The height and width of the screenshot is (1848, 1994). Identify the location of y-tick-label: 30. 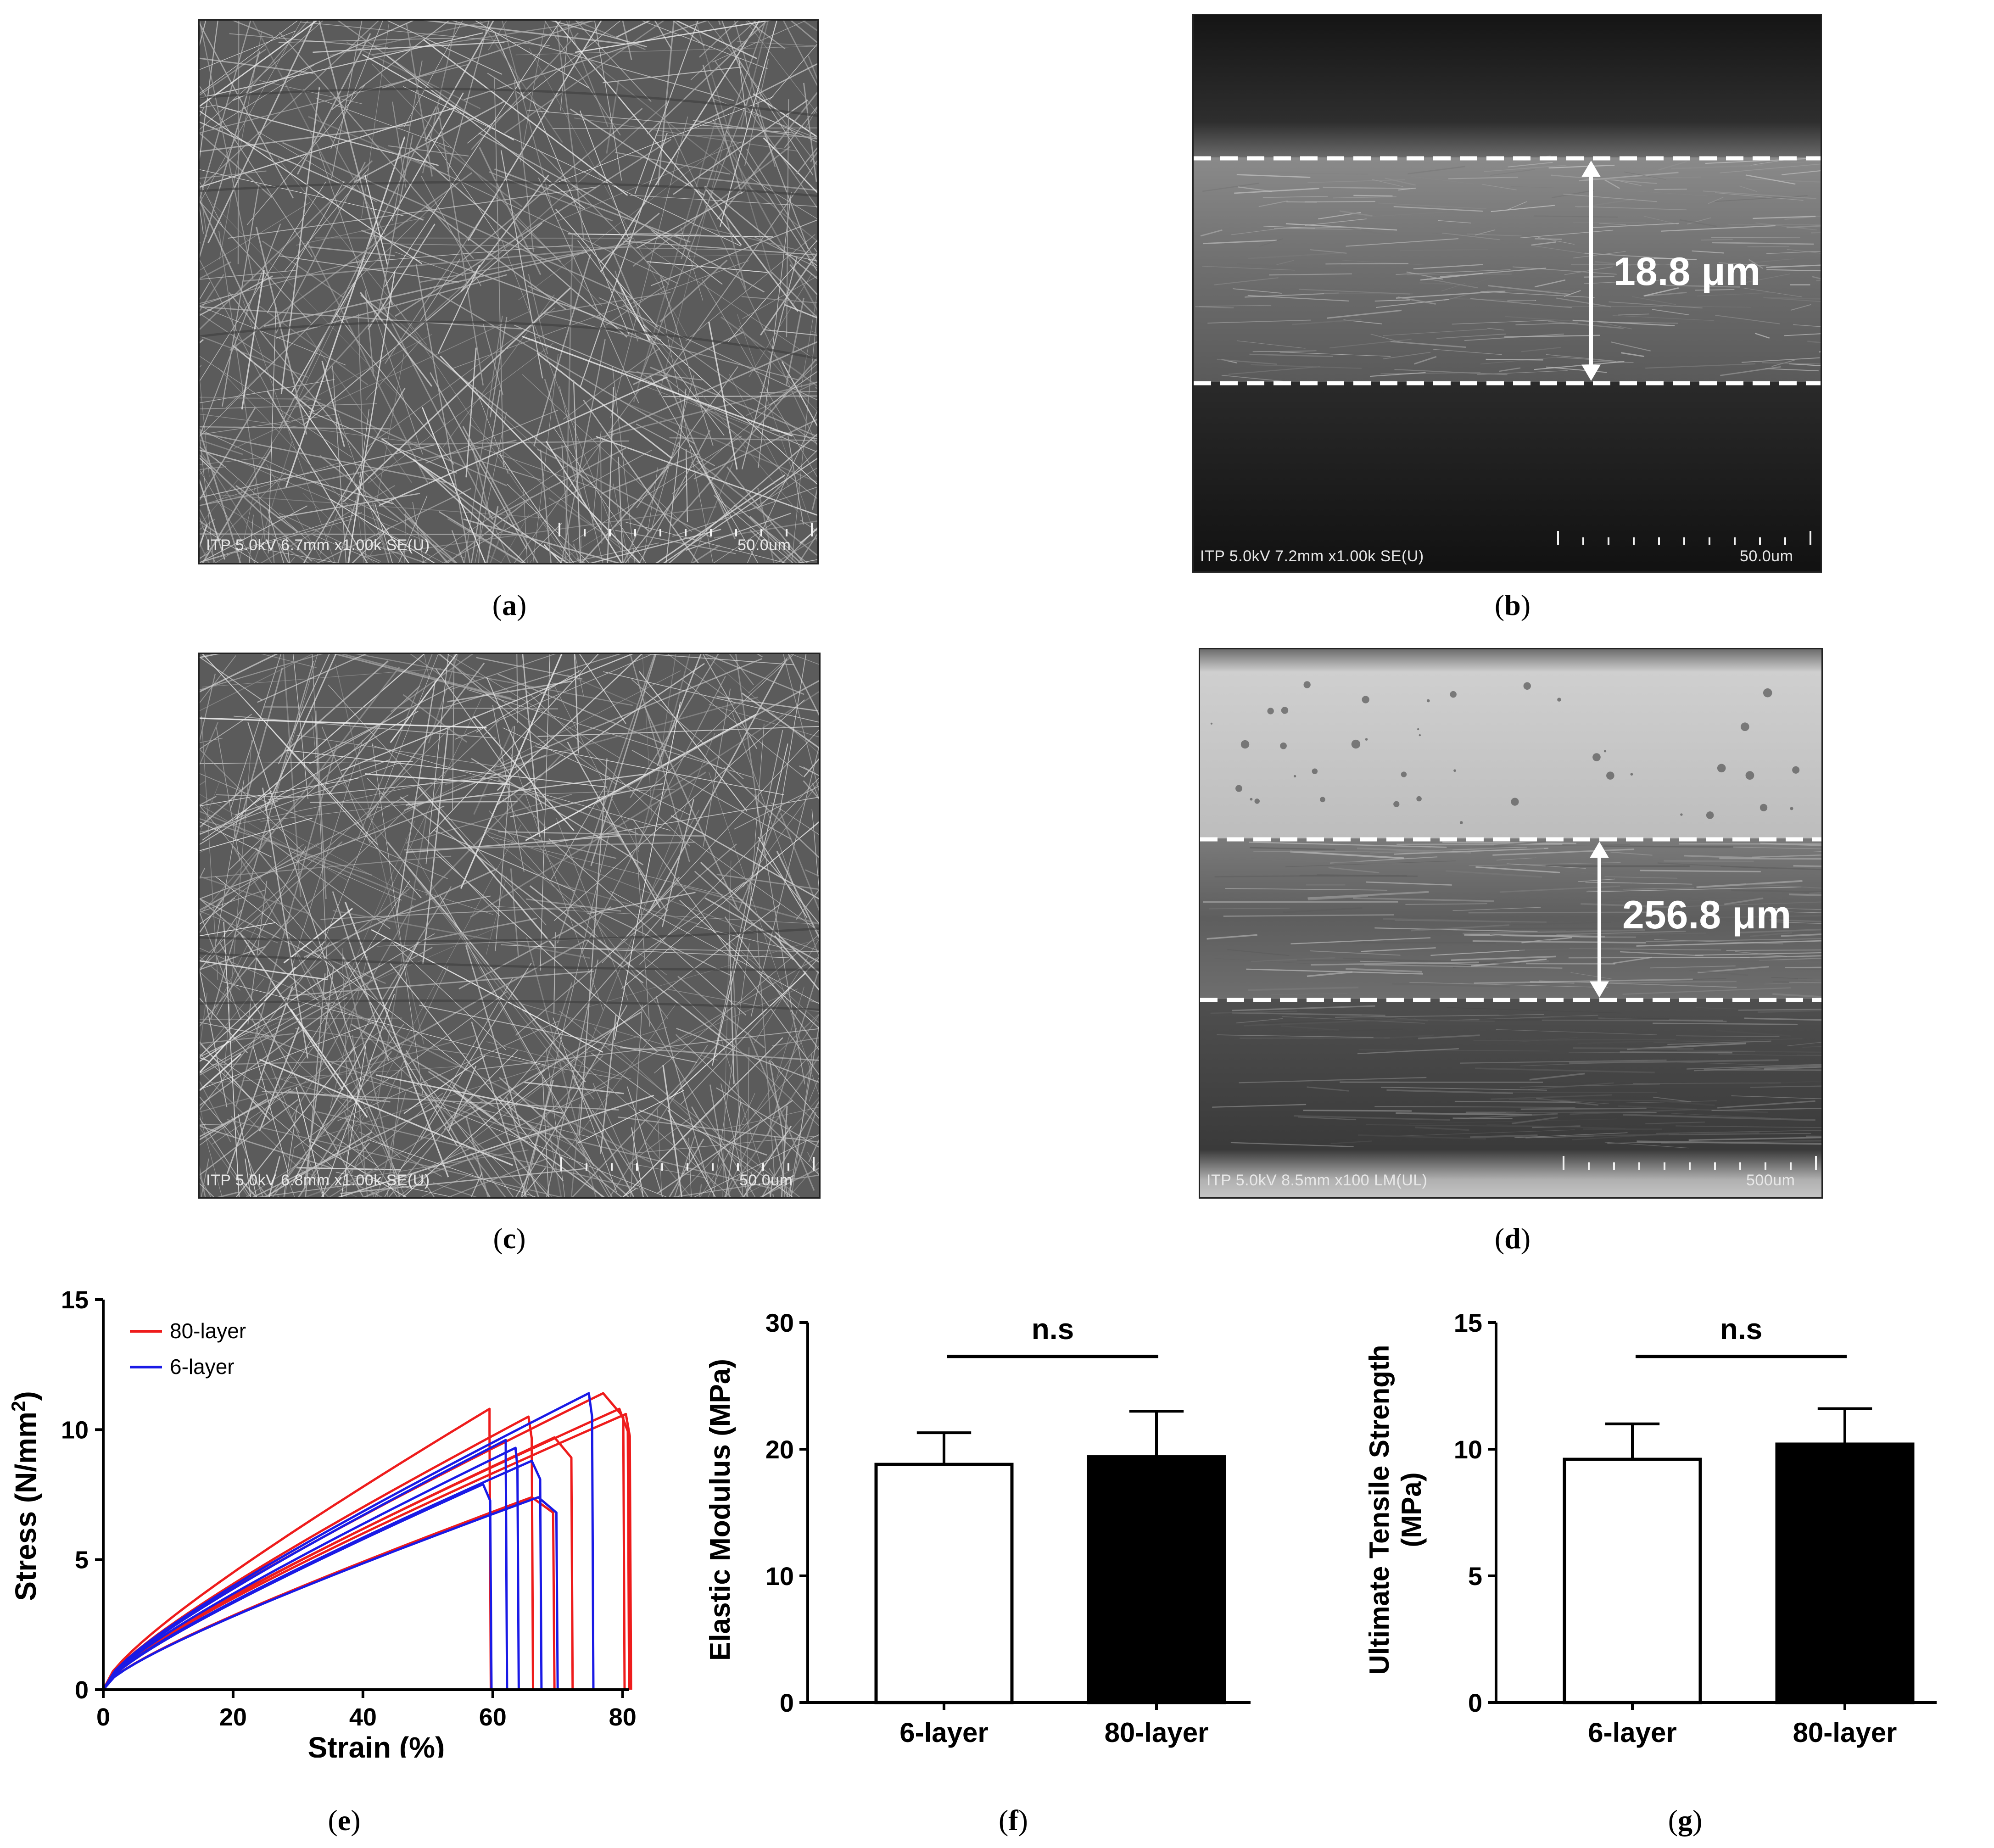
(779, 1322).